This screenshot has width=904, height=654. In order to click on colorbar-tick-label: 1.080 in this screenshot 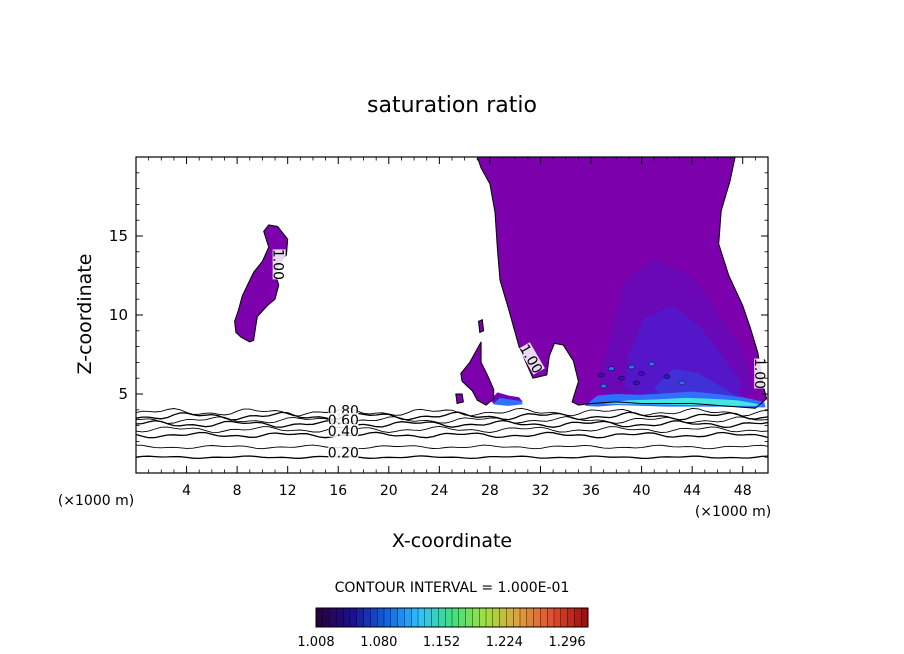, I will do `click(378, 642)`.